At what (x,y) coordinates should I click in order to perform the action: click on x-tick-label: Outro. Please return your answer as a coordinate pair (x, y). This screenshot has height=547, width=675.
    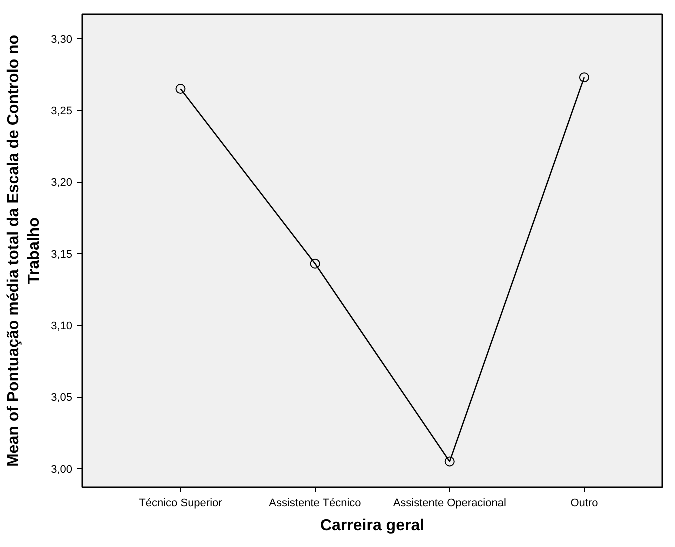
    Looking at the image, I should click on (584, 504).